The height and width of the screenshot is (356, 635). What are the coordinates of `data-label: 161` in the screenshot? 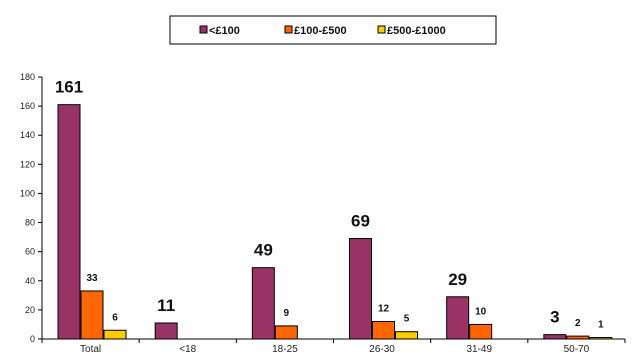 It's located at (69, 87).